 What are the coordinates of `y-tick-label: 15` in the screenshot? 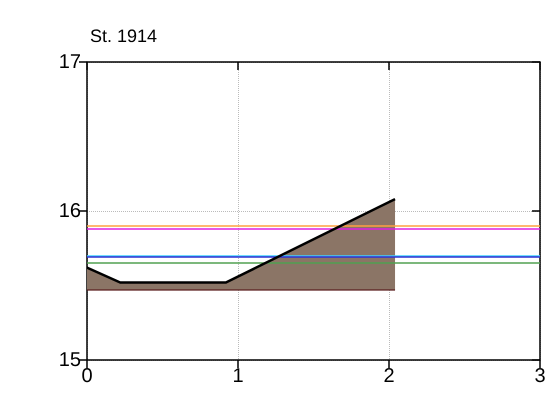 It's located at (69, 360).